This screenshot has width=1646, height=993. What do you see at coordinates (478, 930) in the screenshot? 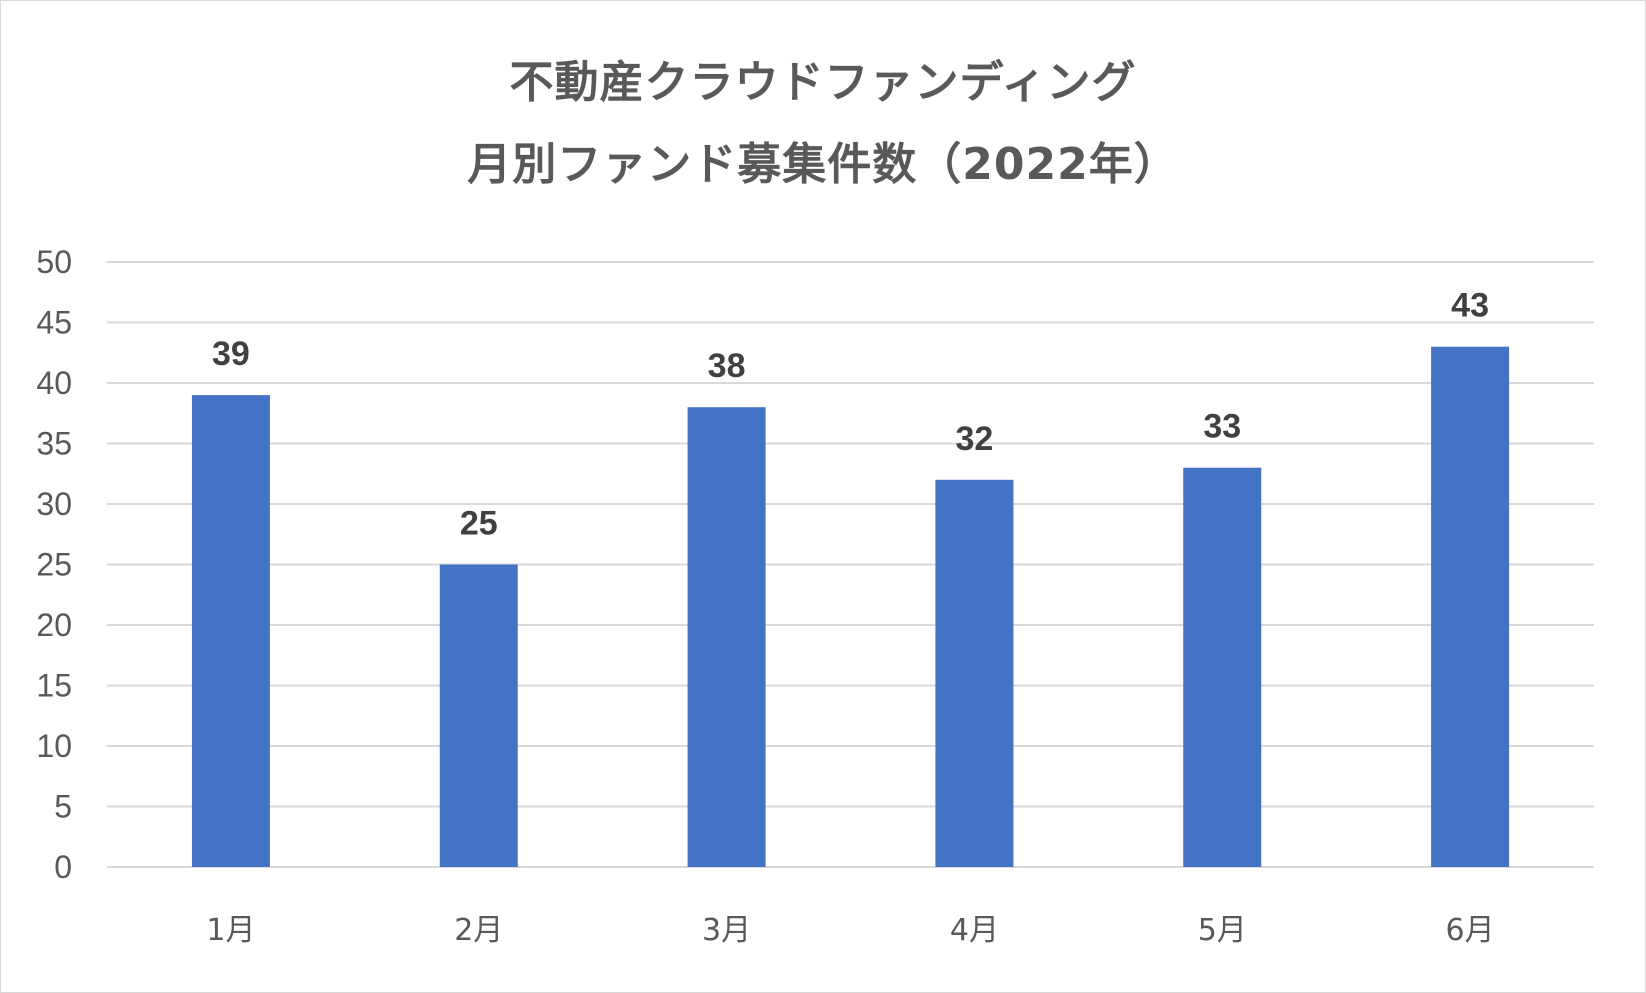
I see `x-category-label: 2月` at bounding box center [478, 930].